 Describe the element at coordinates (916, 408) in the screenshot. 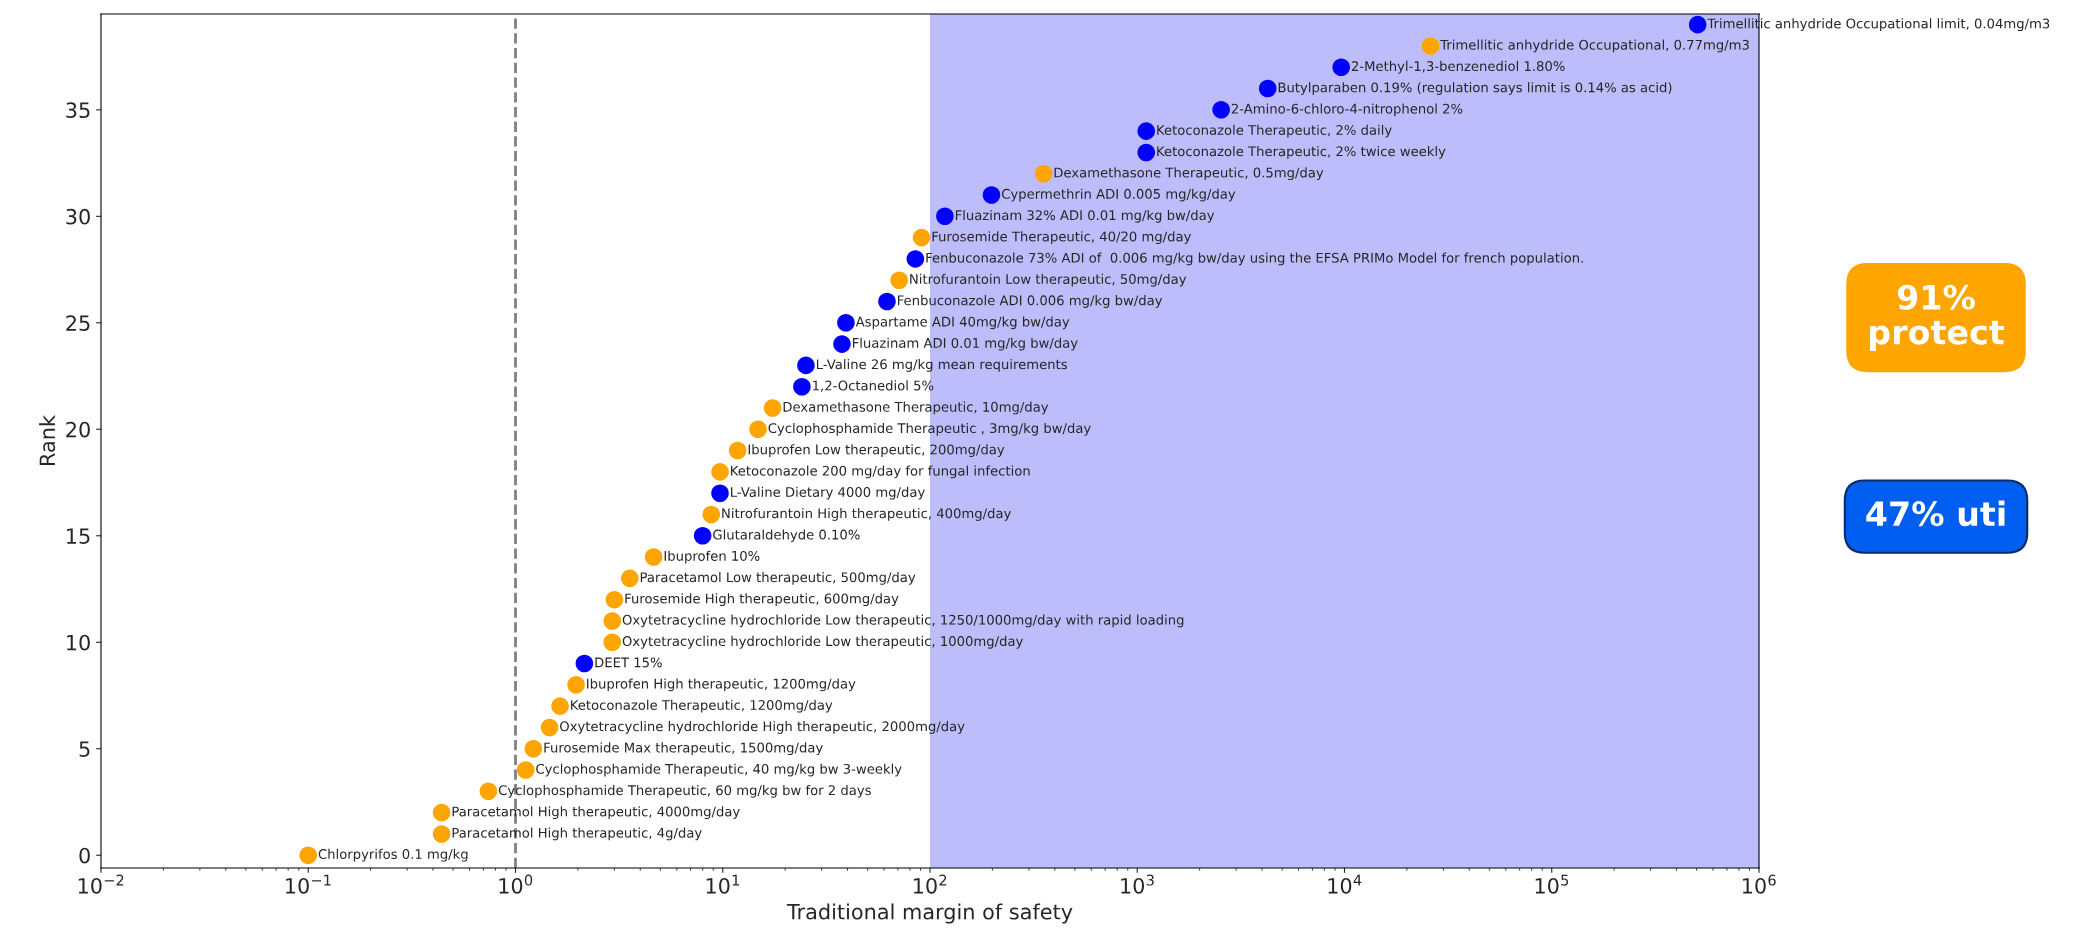

I see `annotation: Dexamethasone Therapeutic, 10mg/day` at that location.